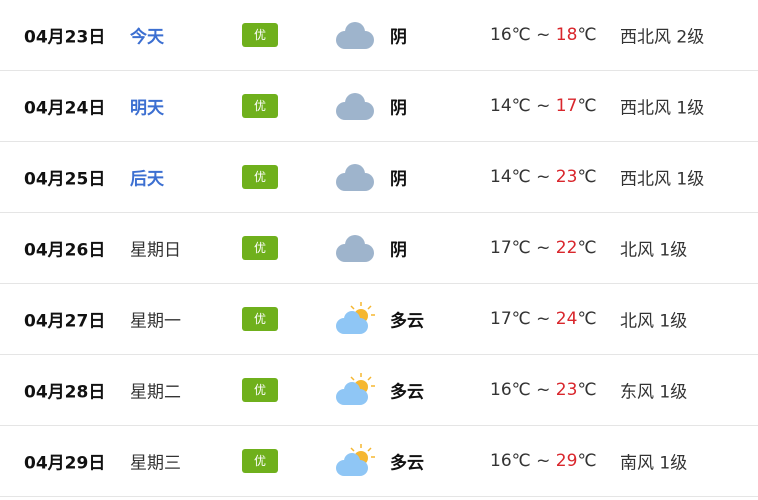 The image size is (758, 500). Describe the element at coordinates (379, 177) in the screenshot. I see `forecast-row: 04月25日 后天 优 阴 14℃ ~ 23℃ 西北风 1级` at that location.